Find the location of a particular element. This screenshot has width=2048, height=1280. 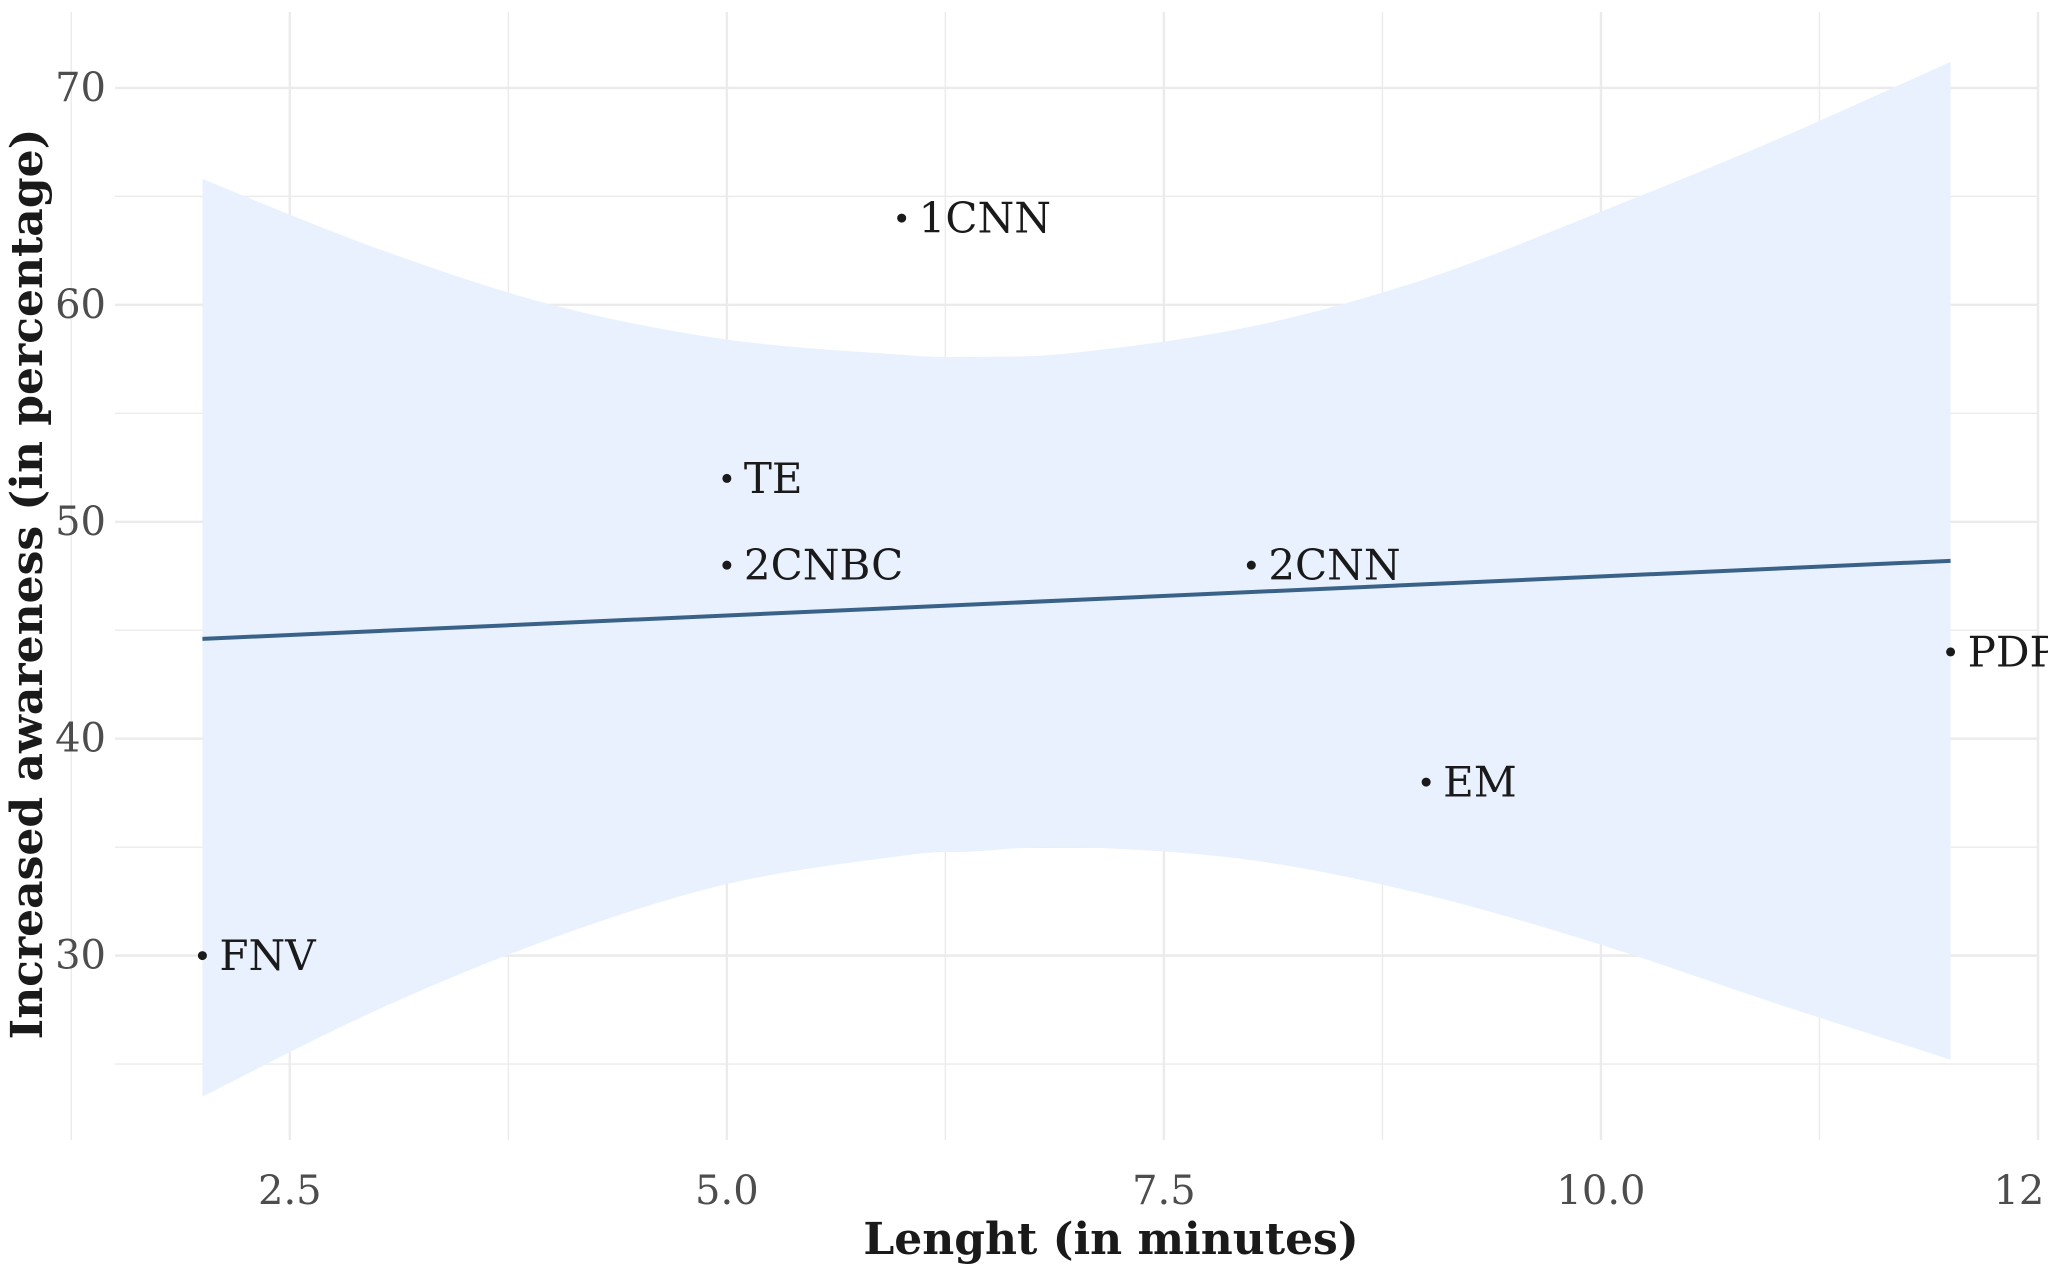

data-point-group: 2CNN is located at coordinates (1323, 565).